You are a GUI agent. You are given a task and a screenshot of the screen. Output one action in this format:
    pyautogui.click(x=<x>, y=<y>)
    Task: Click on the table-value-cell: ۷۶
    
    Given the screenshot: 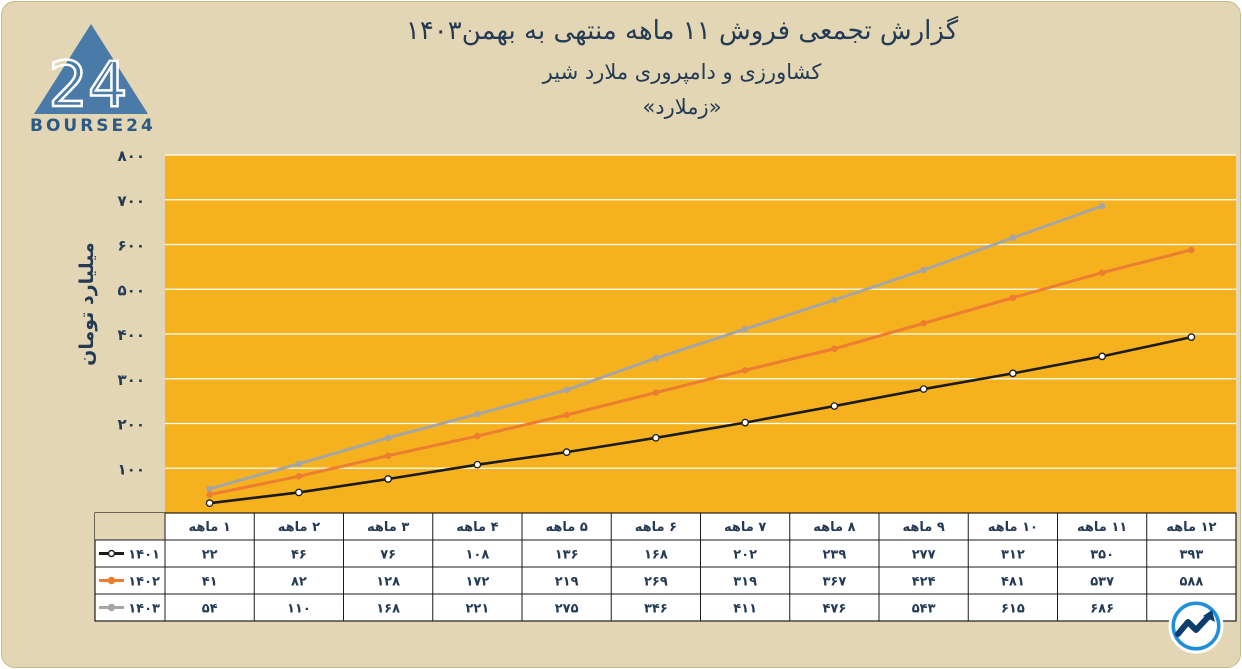 What is the action you would take?
    pyautogui.click(x=388, y=555)
    